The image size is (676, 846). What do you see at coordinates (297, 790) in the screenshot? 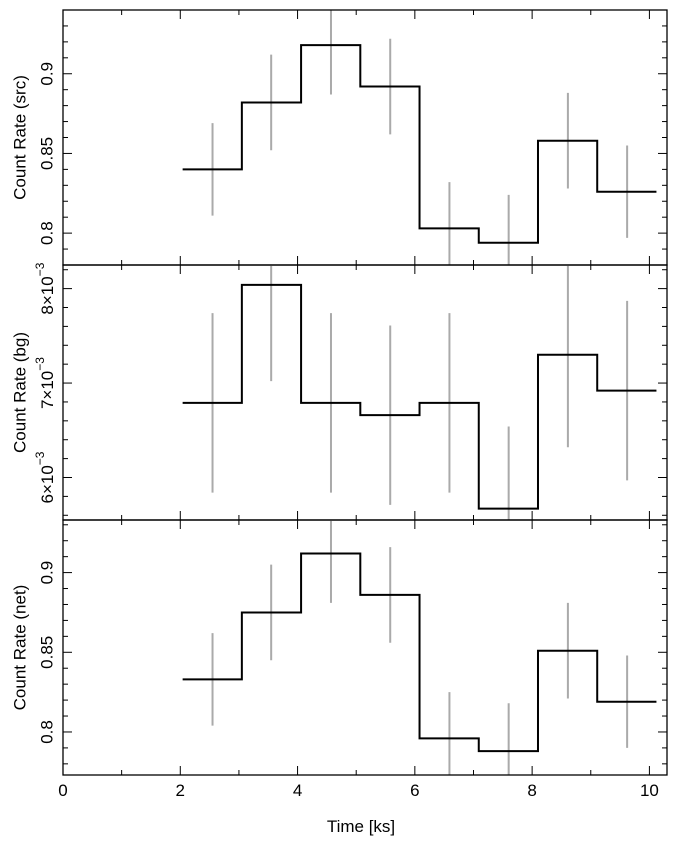
I see `x-tick-label: 4` at bounding box center [297, 790].